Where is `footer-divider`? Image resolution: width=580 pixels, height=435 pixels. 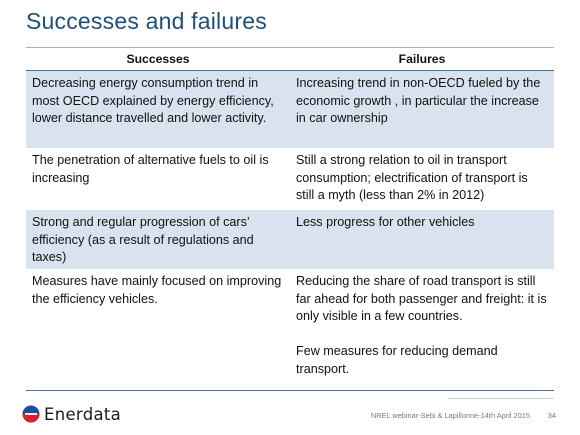 footer-divider is located at coordinates (501, 398).